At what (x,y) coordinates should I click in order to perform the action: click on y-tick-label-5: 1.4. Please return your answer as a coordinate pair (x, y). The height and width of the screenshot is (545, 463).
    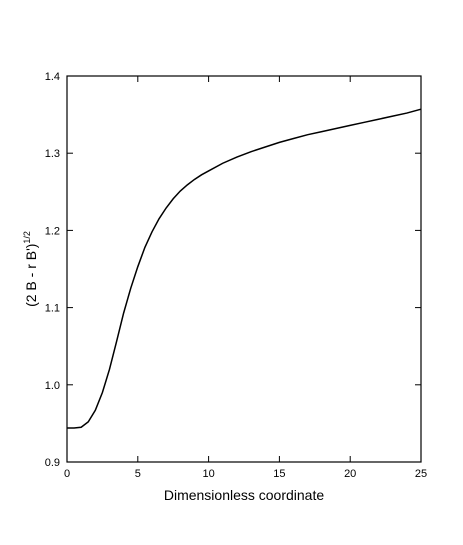
    Looking at the image, I should click on (52, 77).